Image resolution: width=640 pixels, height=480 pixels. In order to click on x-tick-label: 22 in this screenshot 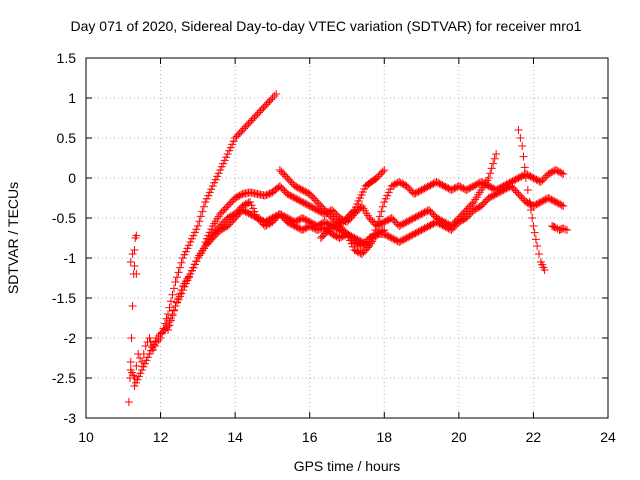, I will do `click(534, 437)`.